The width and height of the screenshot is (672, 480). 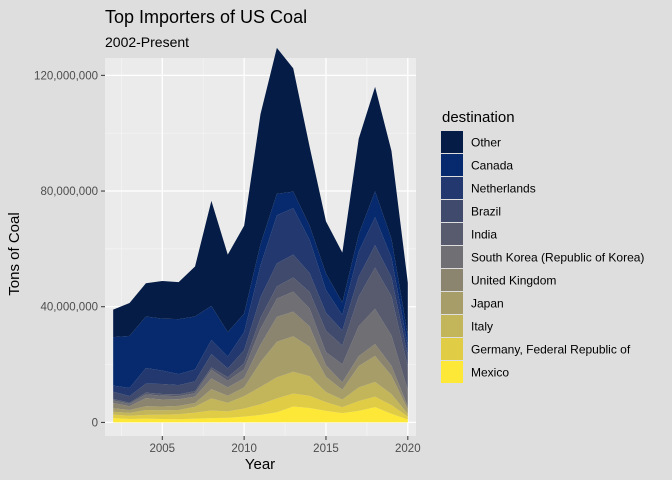 I want to click on legend-swatch-other, so click(x=452, y=142).